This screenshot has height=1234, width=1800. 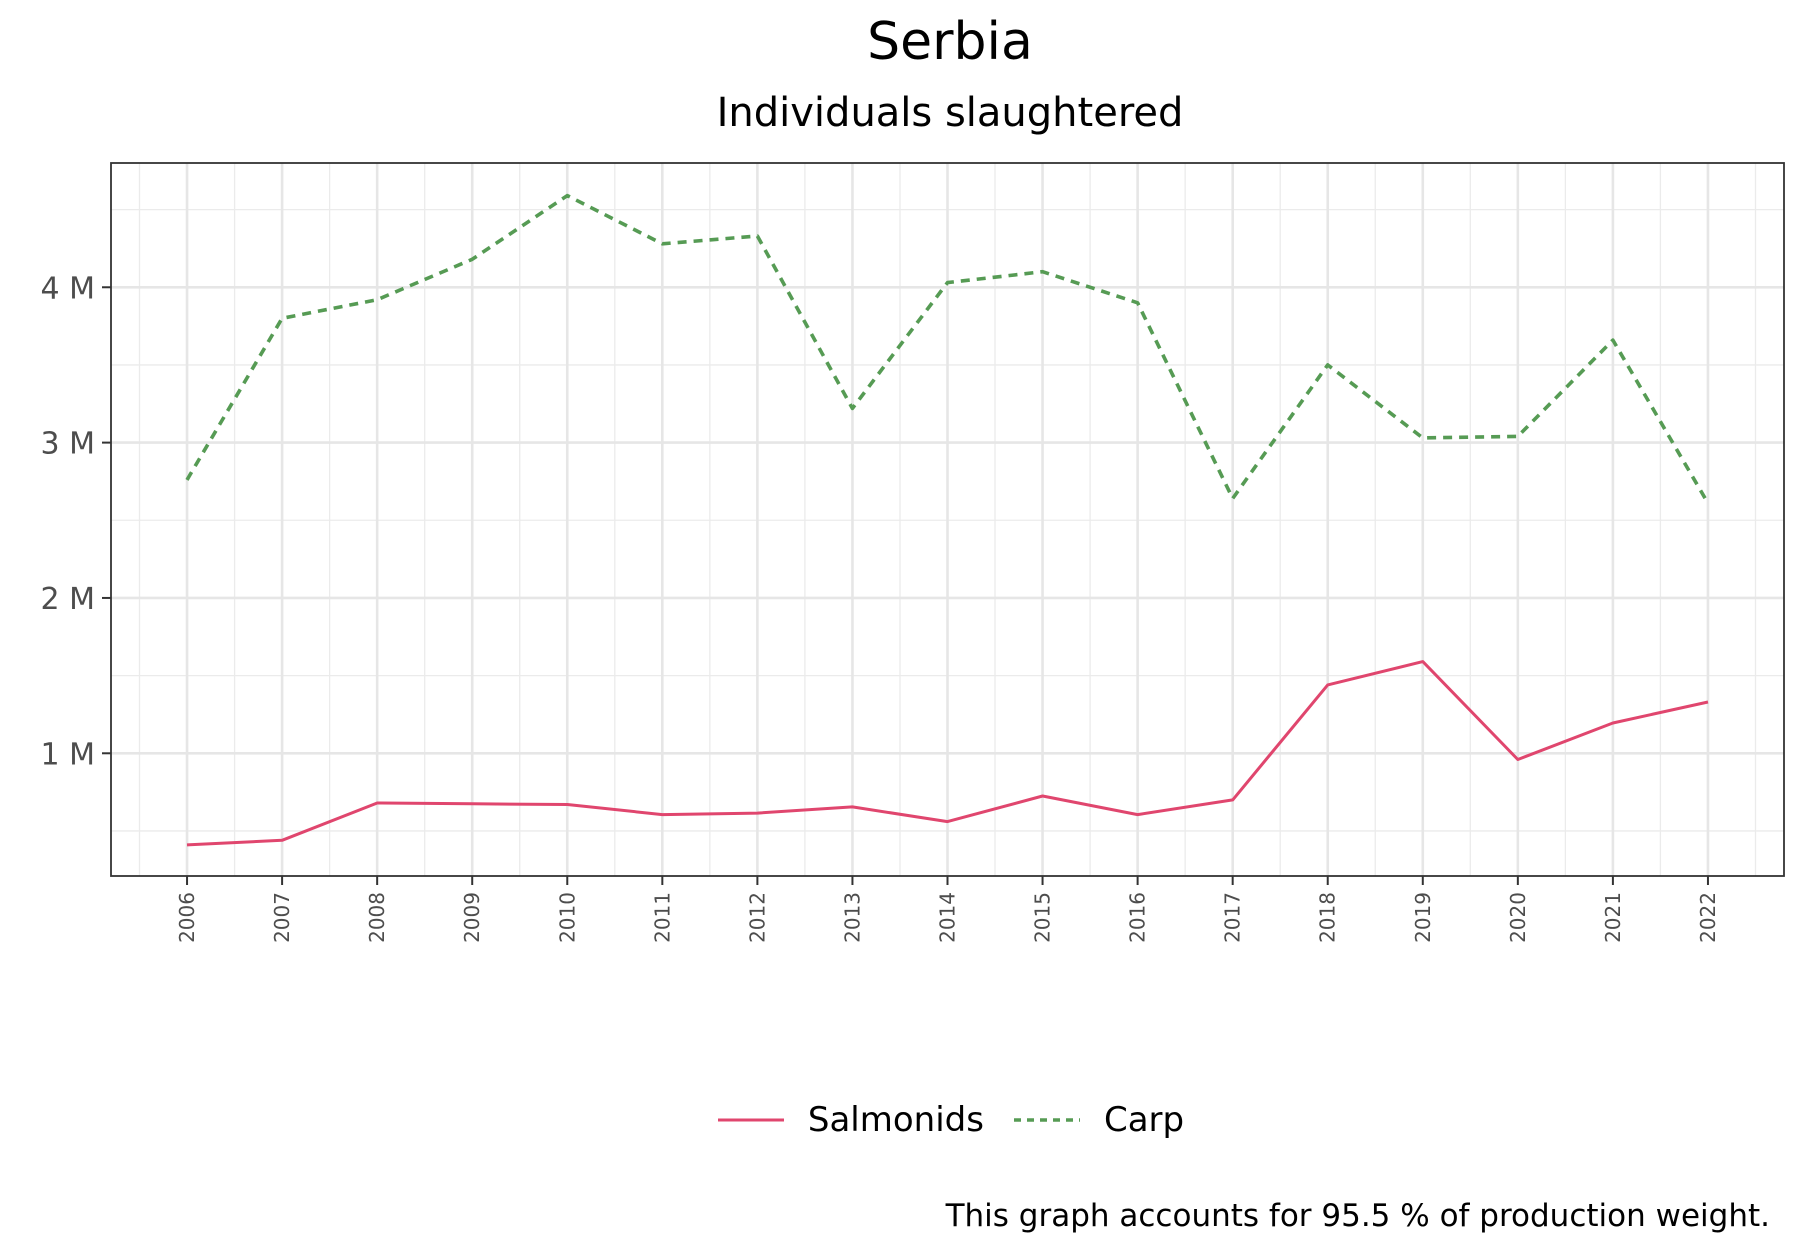 What do you see at coordinates (282, 917) in the screenshot?
I see `x-tick-label: 2007` at bounding box center [282, 917].